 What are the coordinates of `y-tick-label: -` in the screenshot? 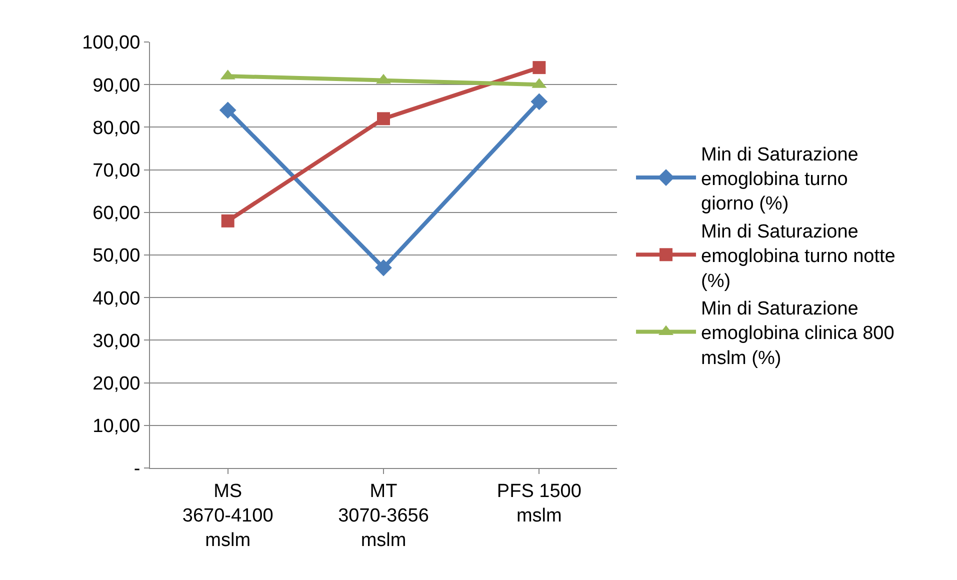 It's located at (137, 469).